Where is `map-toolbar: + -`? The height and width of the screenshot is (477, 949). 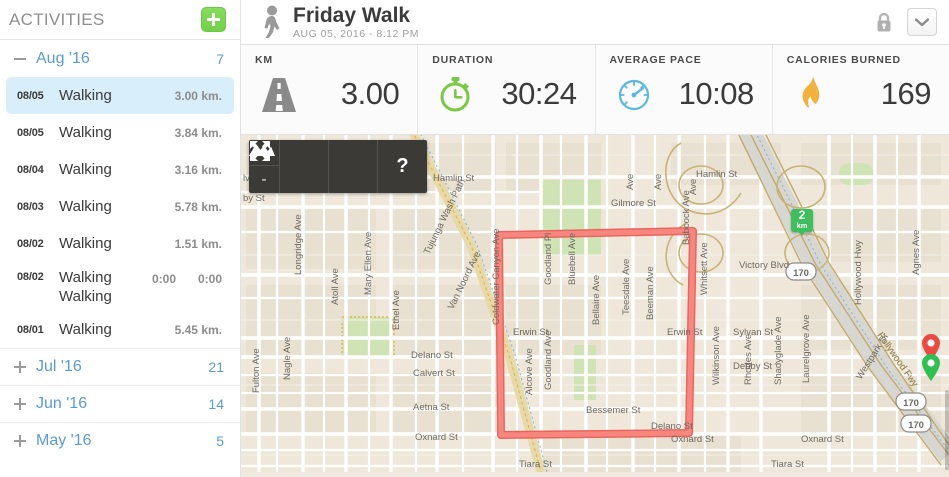 map-toolbar: + - is located at coordinates (338, 166).